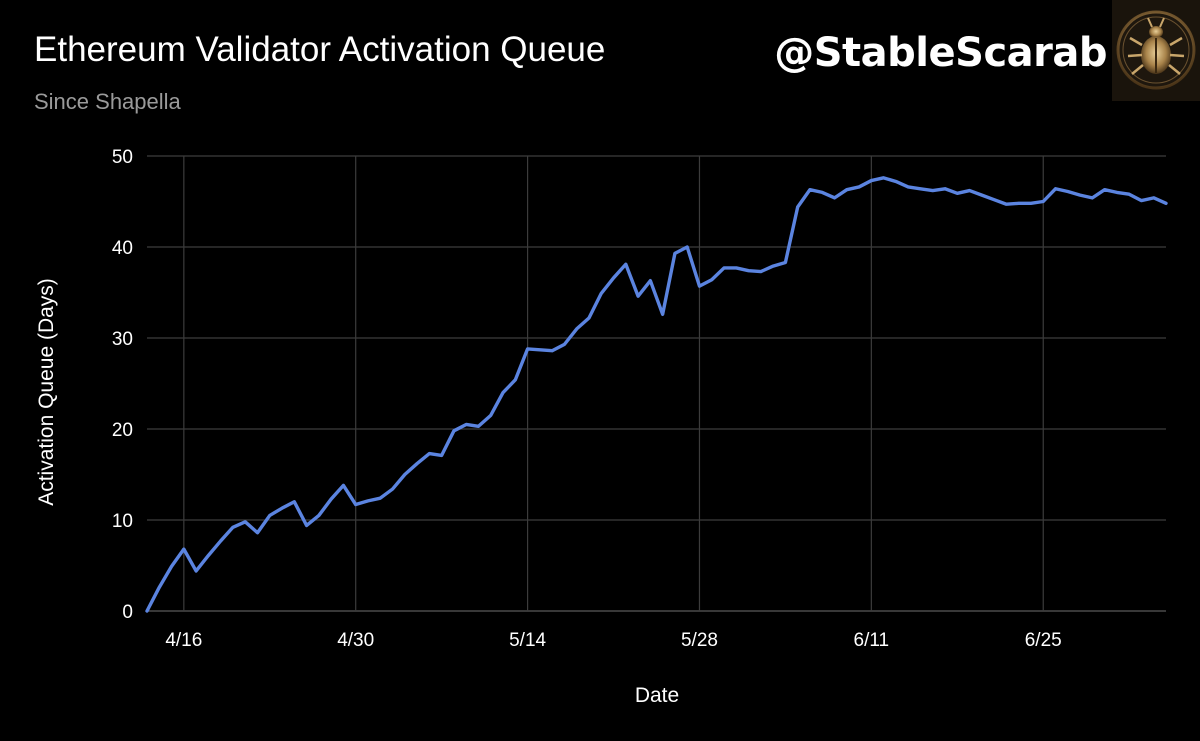 The height and width of the screenshot is (741, 1200). I want to click on y-tick-label: 30, so click(122, 339).